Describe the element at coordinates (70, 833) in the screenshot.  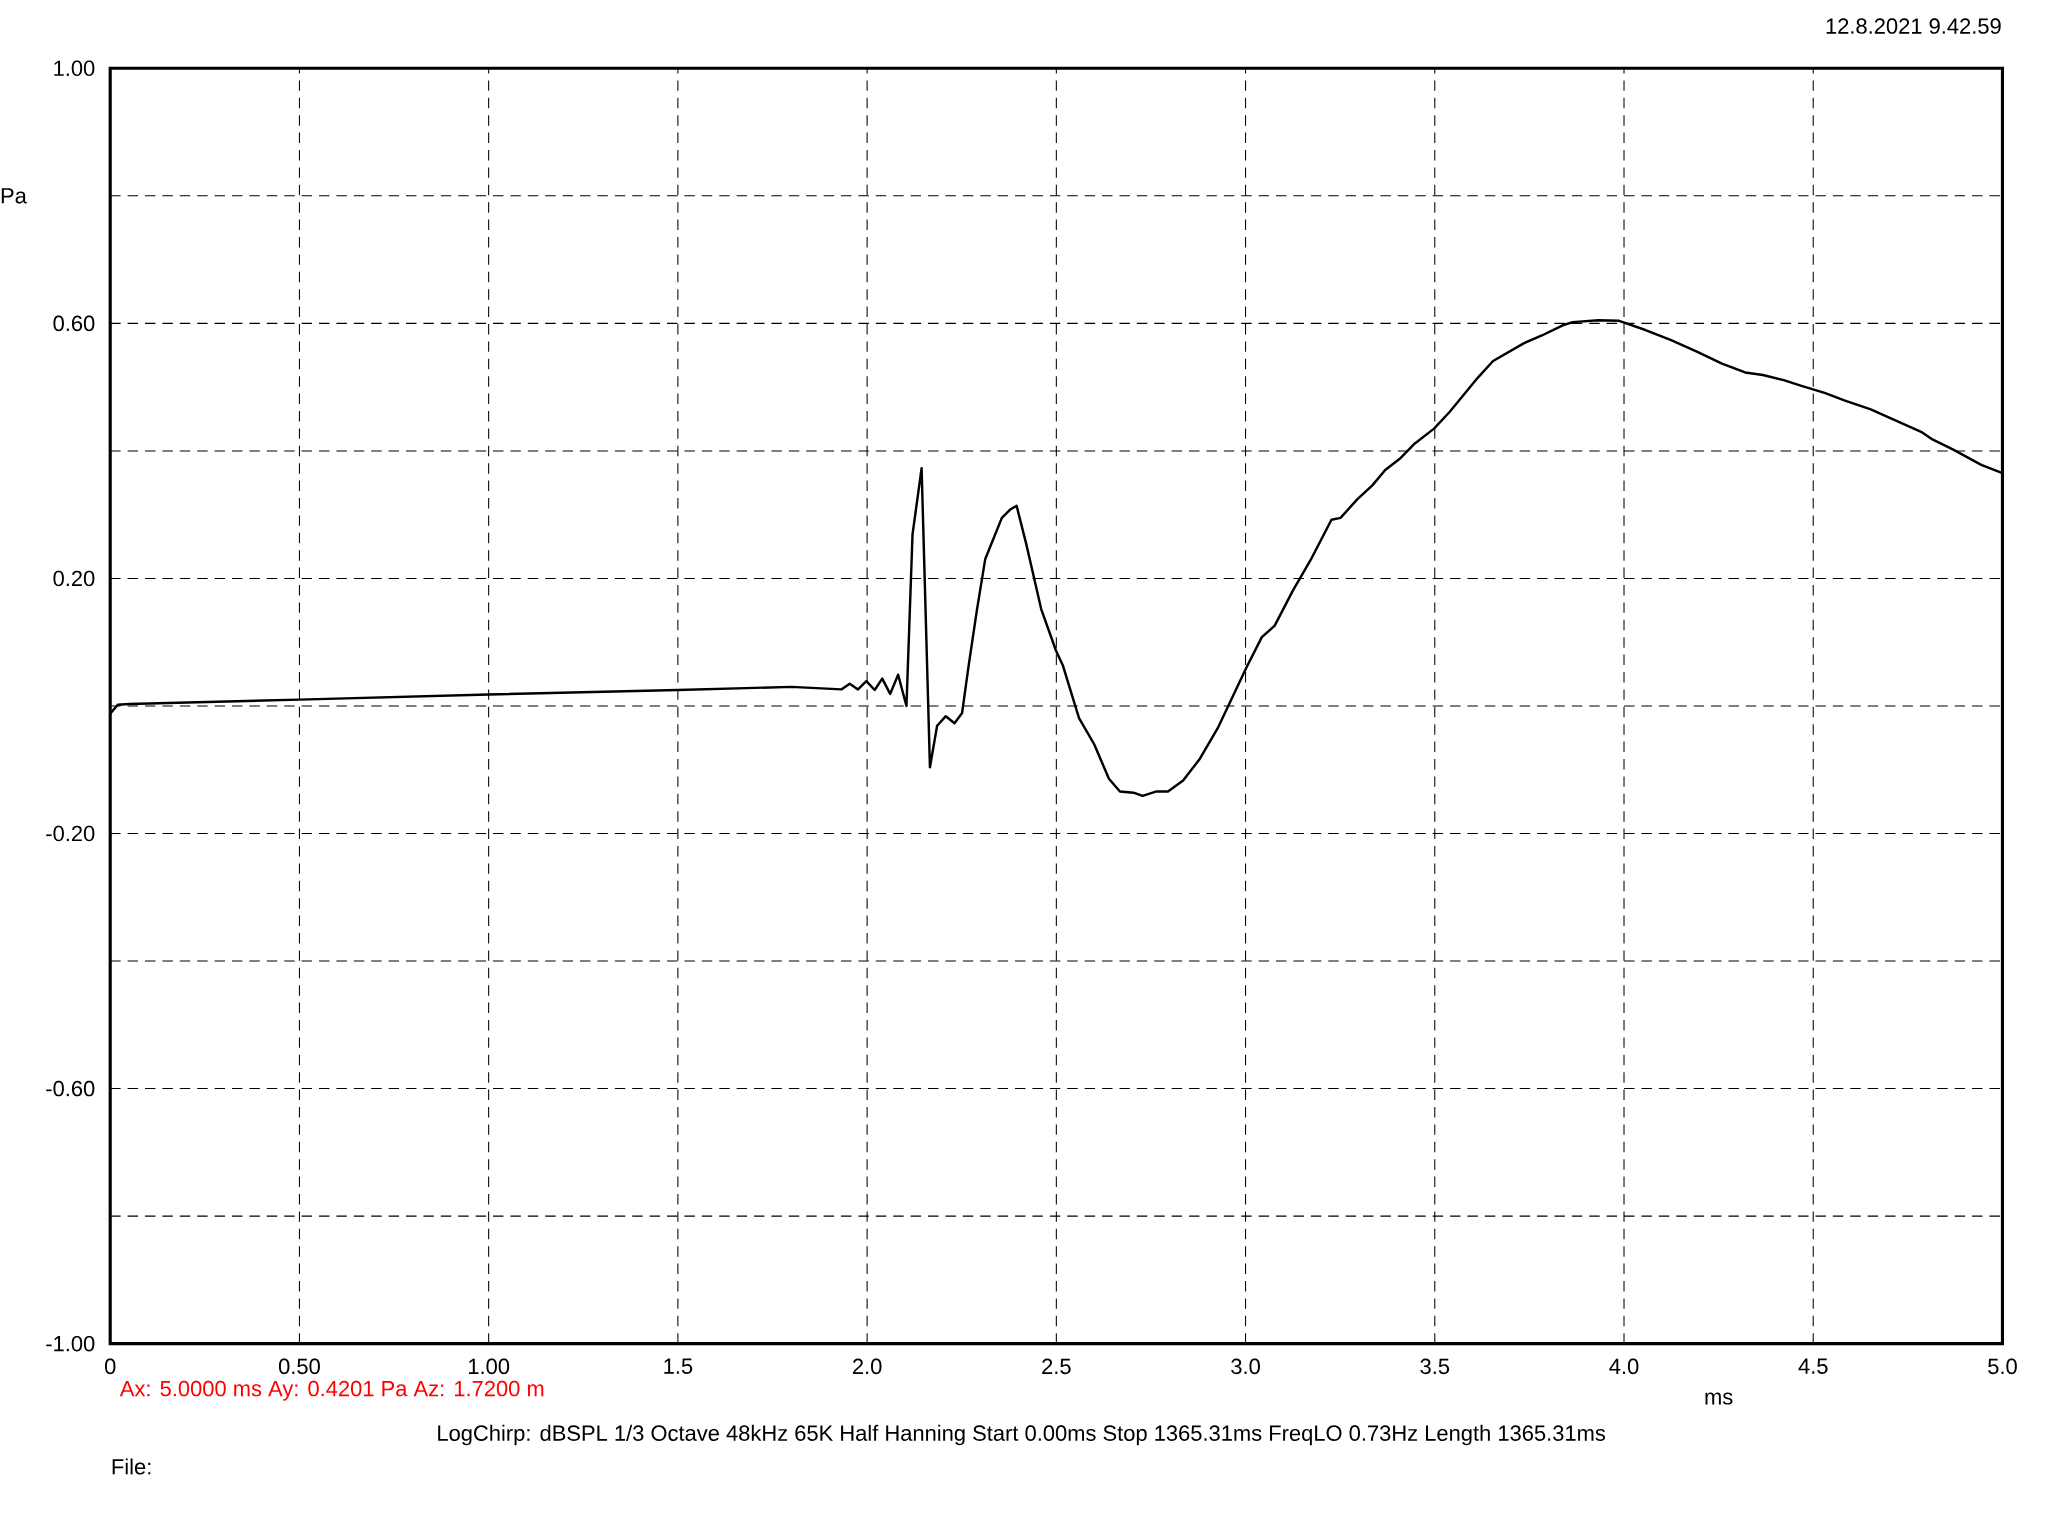
I see `y-tick-label: -0.20` at that location.